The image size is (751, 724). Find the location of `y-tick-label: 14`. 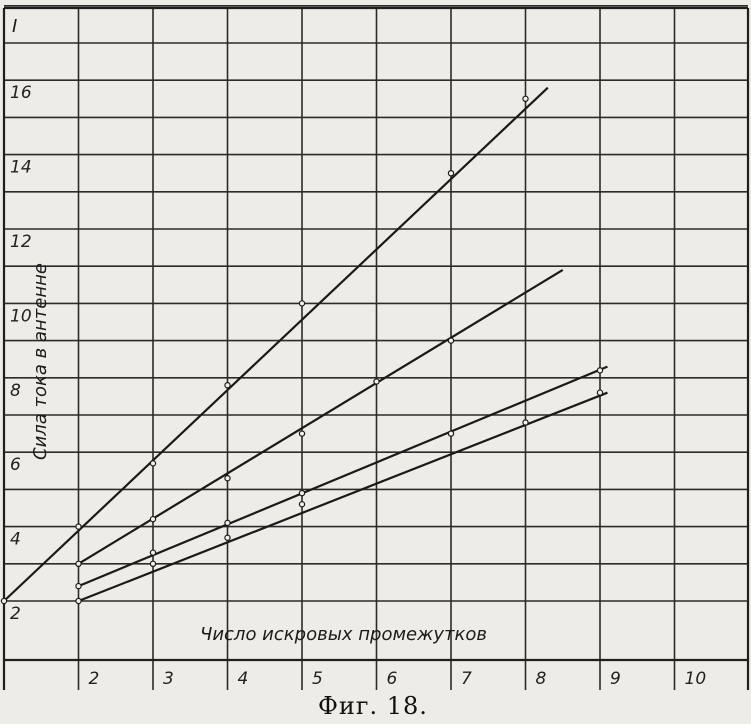

y-tick-label: 14 is located at coordinates (21, 168).